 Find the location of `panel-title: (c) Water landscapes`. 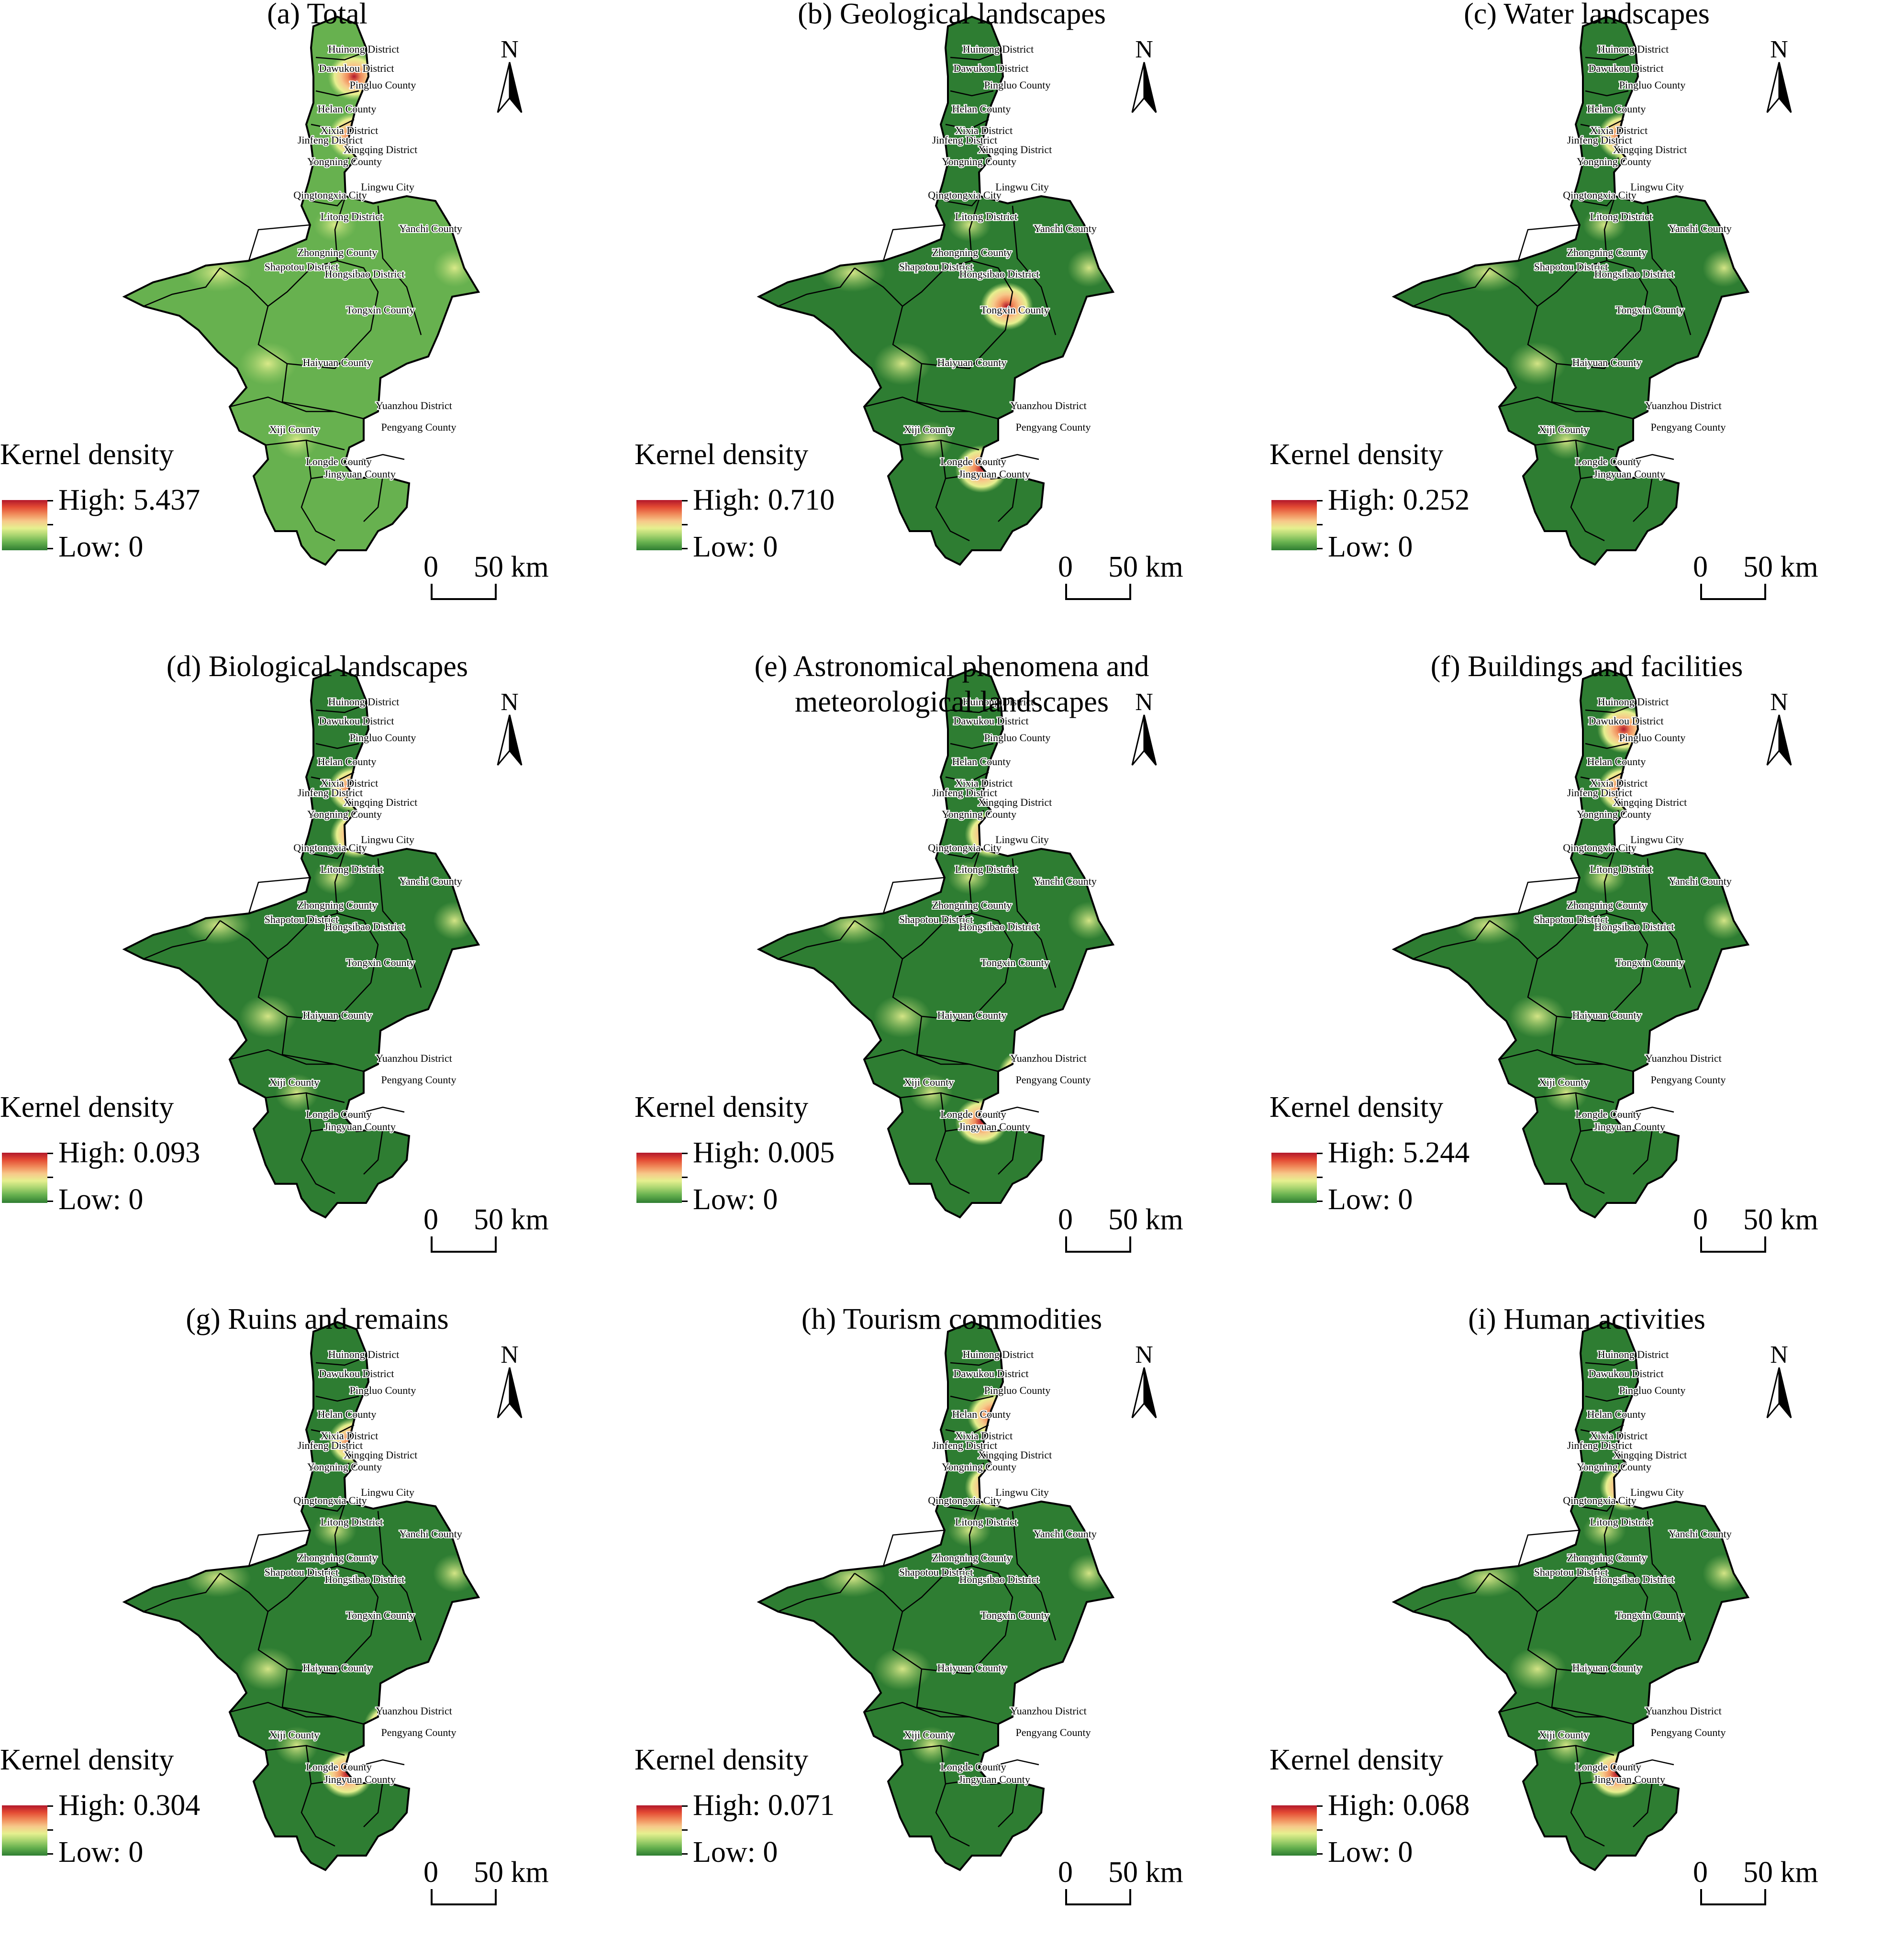

panel-title: (c) Water landscapes is located at coordinates (1587, 15).